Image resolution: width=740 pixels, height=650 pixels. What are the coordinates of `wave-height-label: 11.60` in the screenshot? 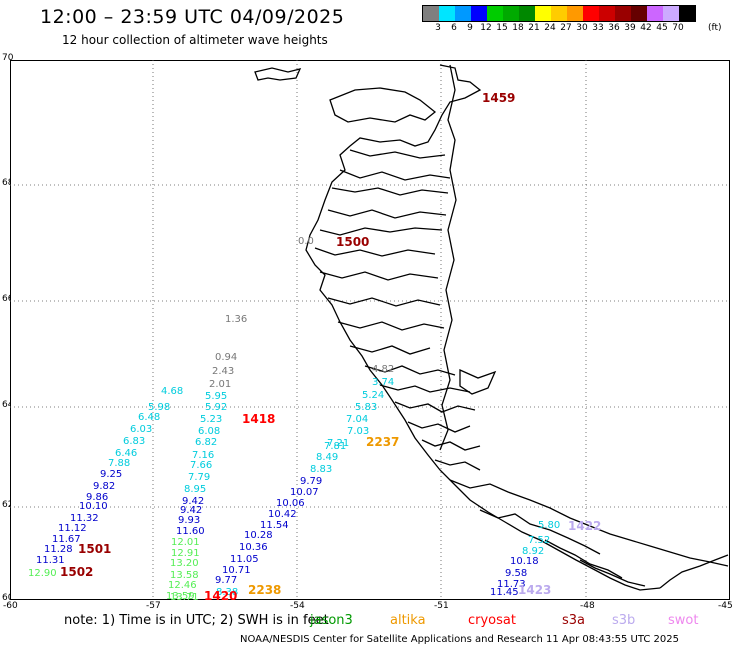 It's located at (190, 531).